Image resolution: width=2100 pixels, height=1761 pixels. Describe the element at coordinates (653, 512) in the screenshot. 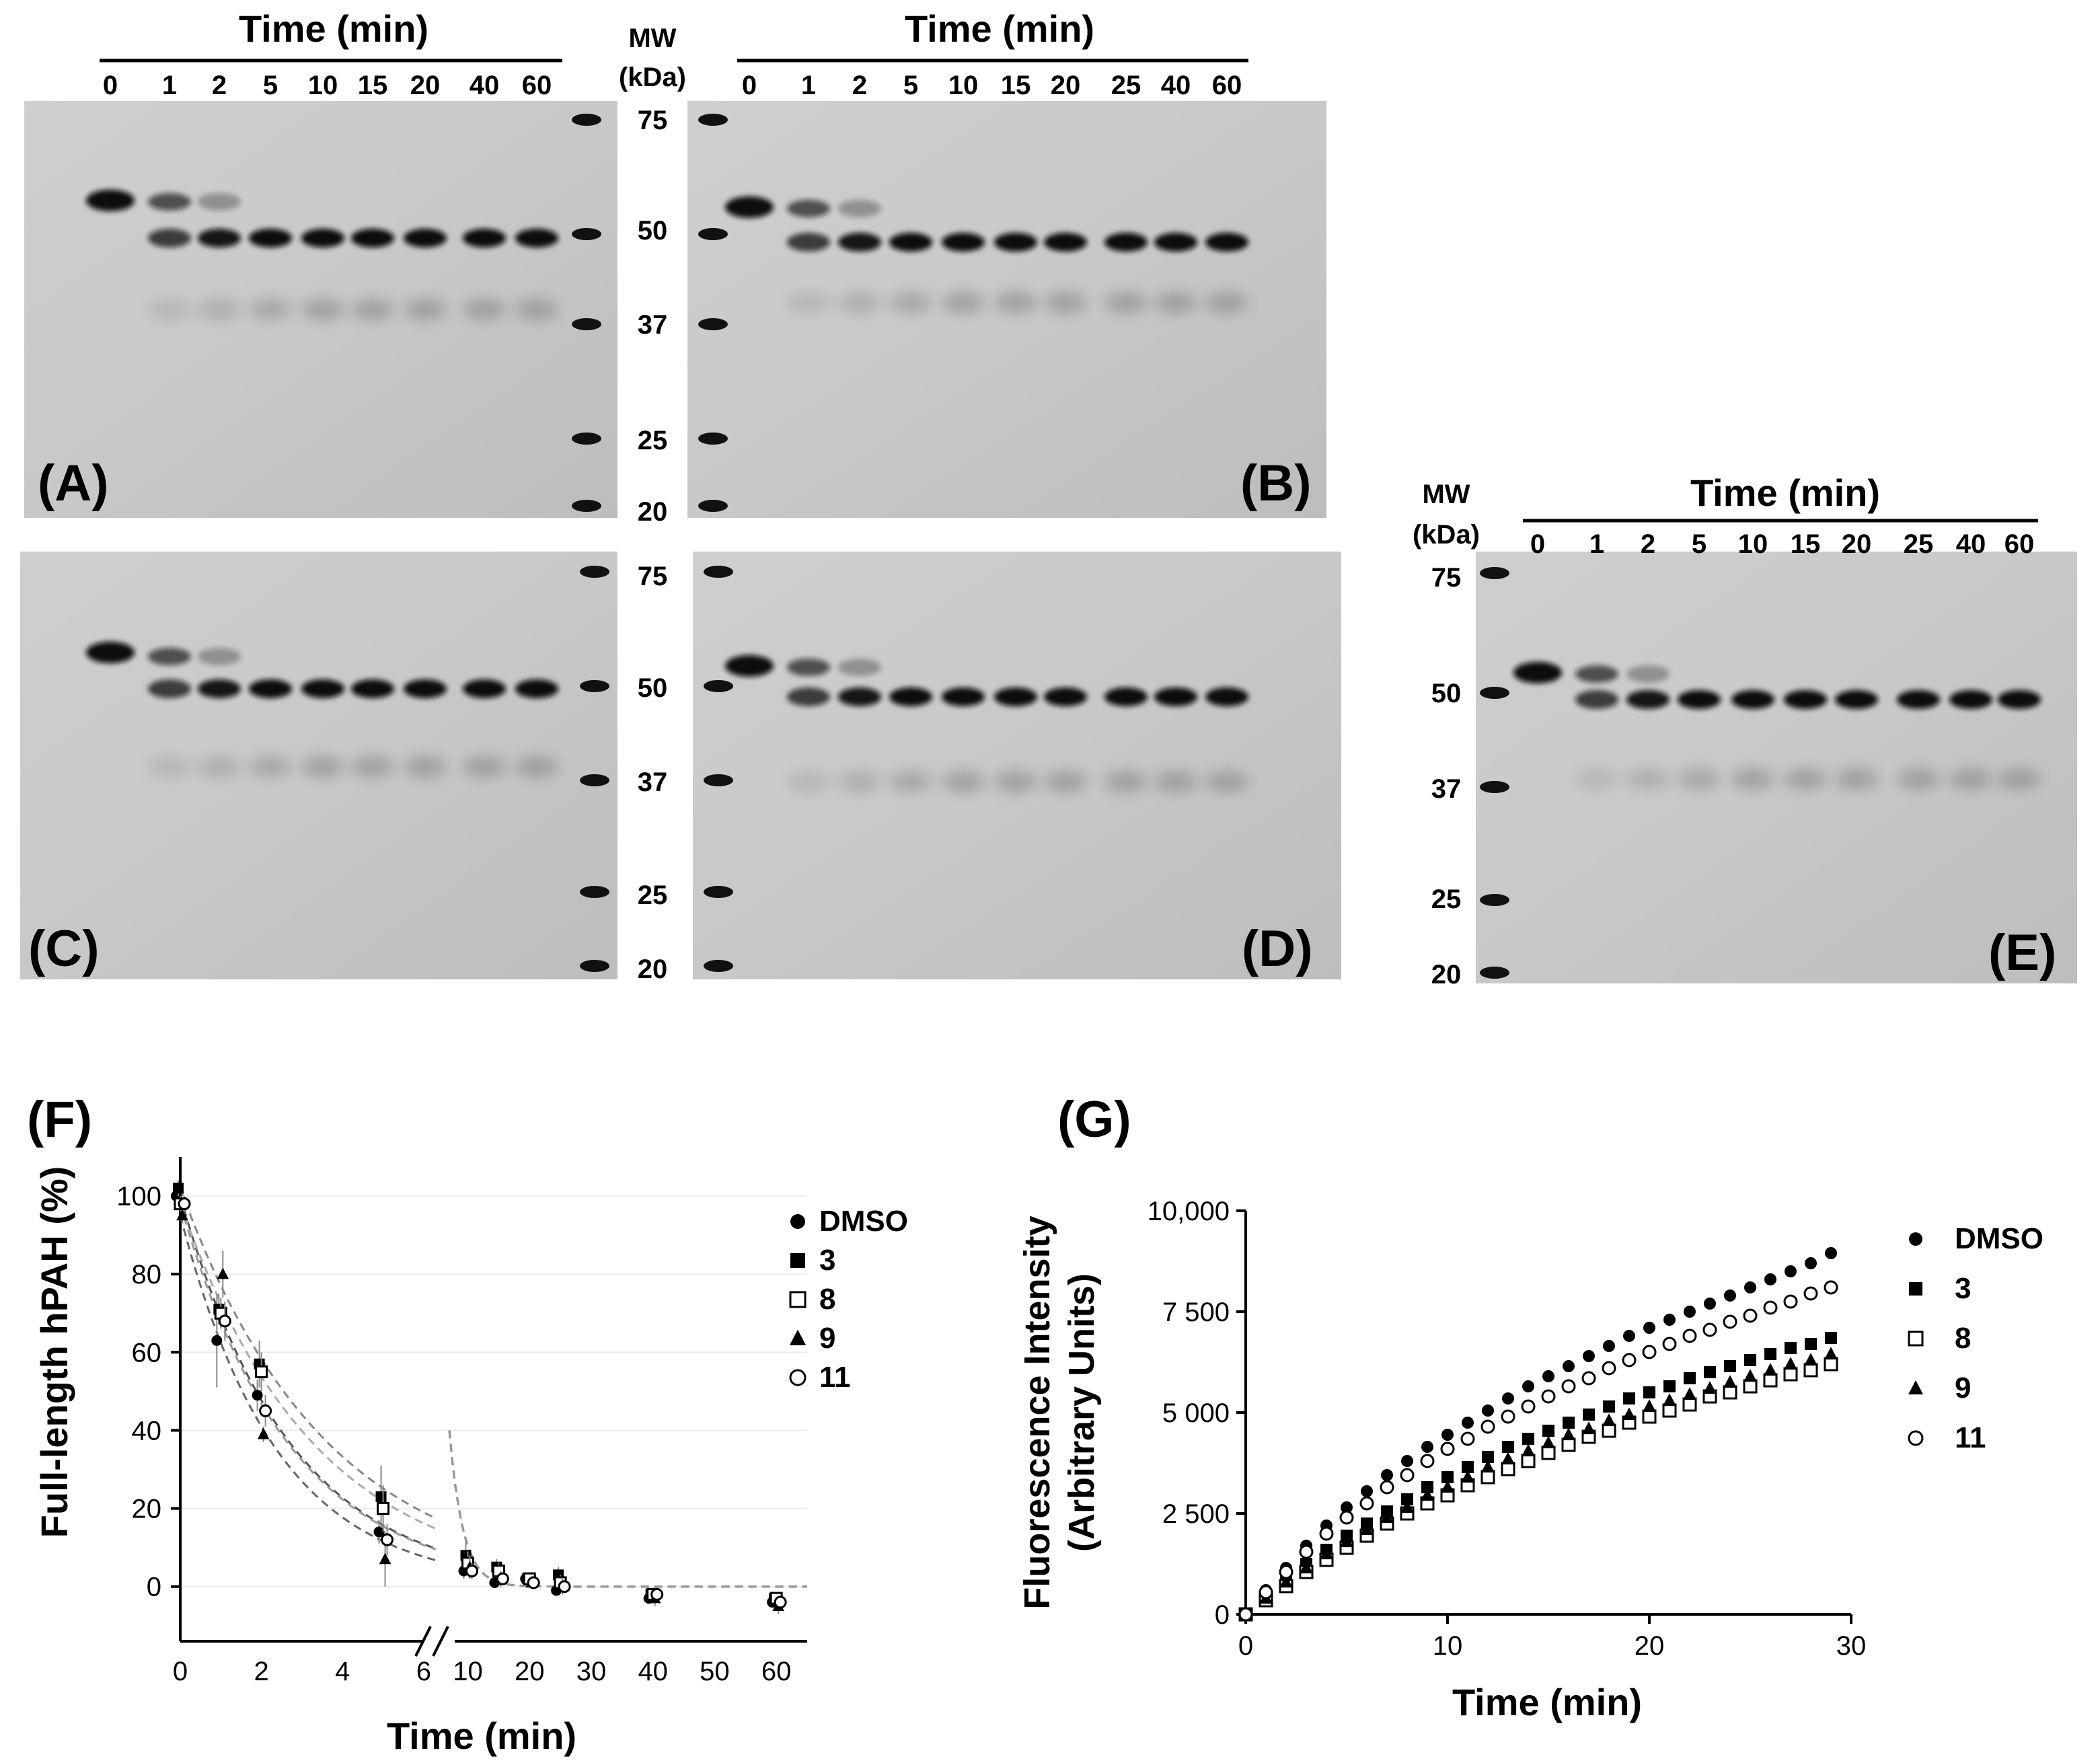

I see `mw-marker-label: 20` at that location.